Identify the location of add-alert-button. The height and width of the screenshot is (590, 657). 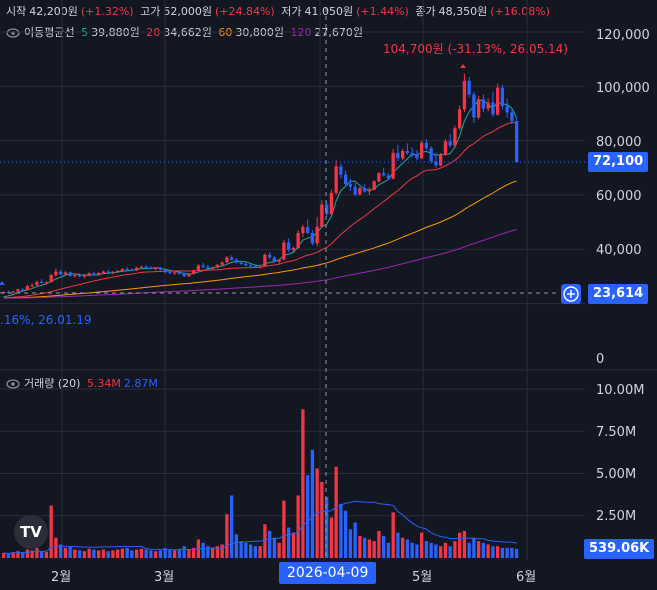
(571, 294).